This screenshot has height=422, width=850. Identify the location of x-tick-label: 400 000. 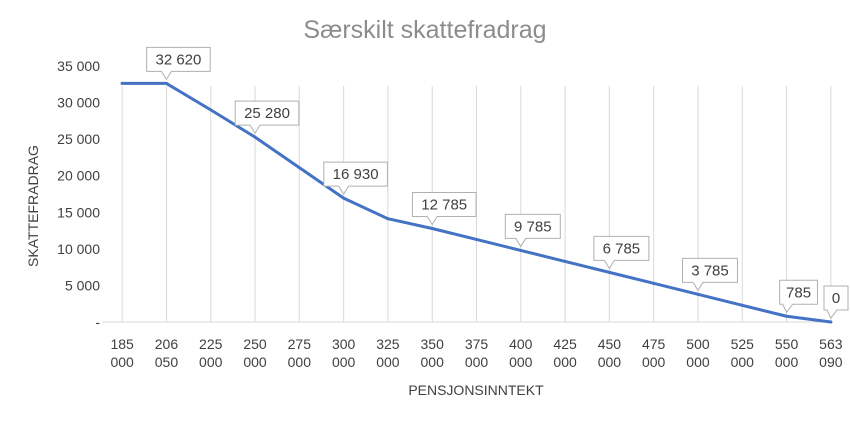
(521, 353).